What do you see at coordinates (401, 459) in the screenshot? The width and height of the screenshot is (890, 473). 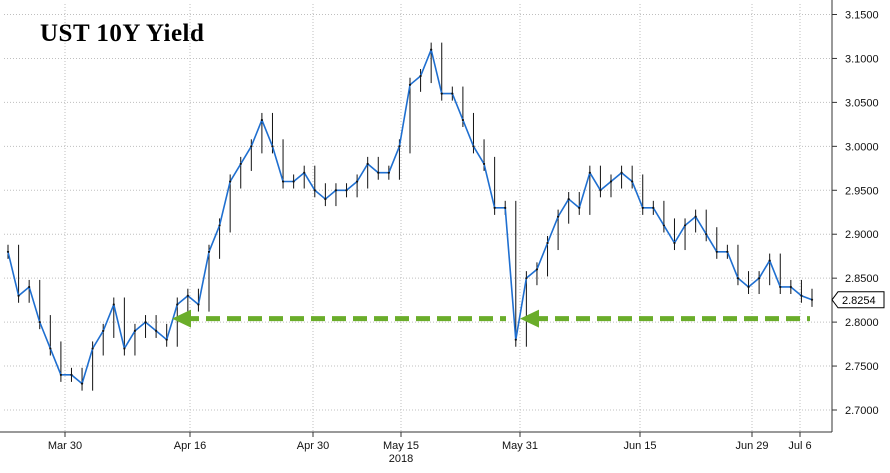 I see `year-label: 2018` at bounding box center [401, 459].